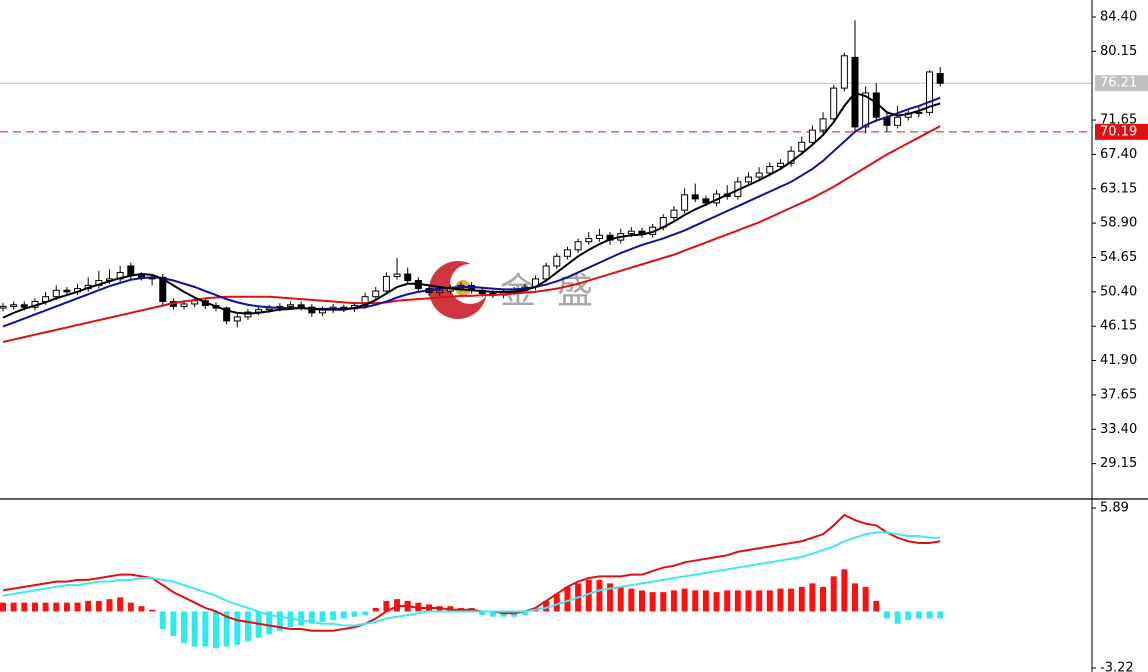  Describe the element at coordinates (1118, 463) in the screenshot. I see `y-tick-label: 29.15` at that location.